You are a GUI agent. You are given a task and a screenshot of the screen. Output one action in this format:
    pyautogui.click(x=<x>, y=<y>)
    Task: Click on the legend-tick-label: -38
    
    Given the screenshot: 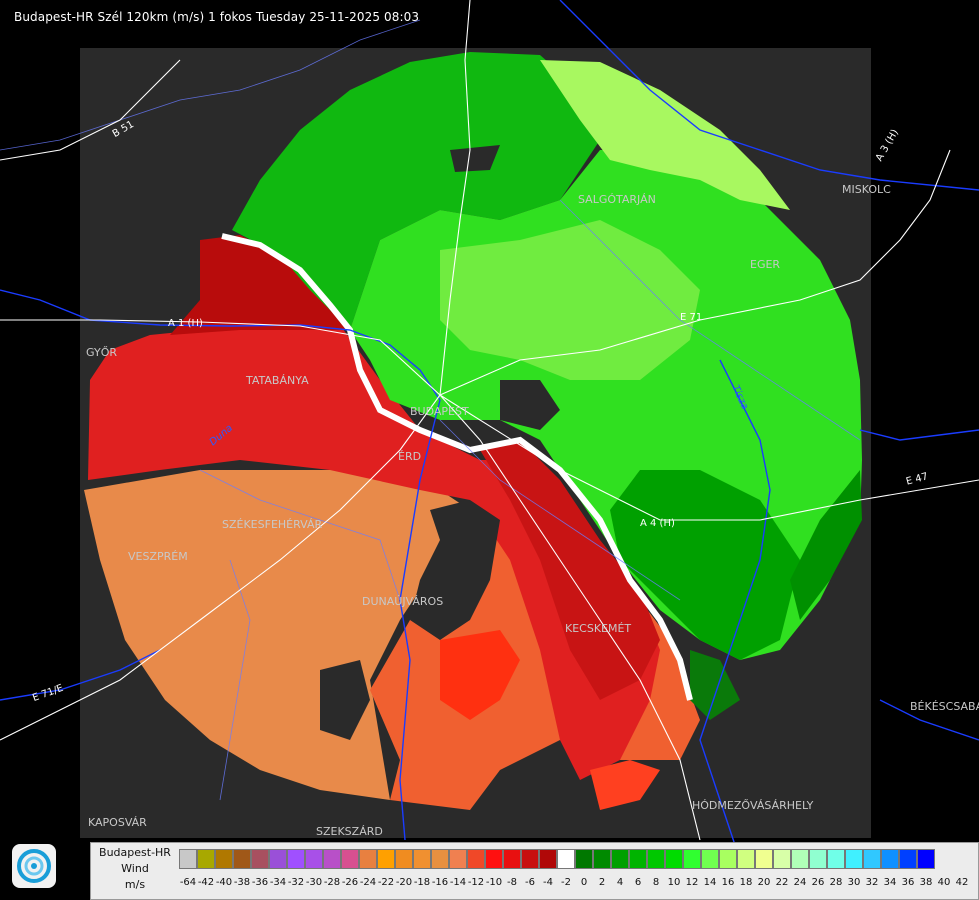 What is the action you would take?
    pyautogui.click(x=242, y=882)
    